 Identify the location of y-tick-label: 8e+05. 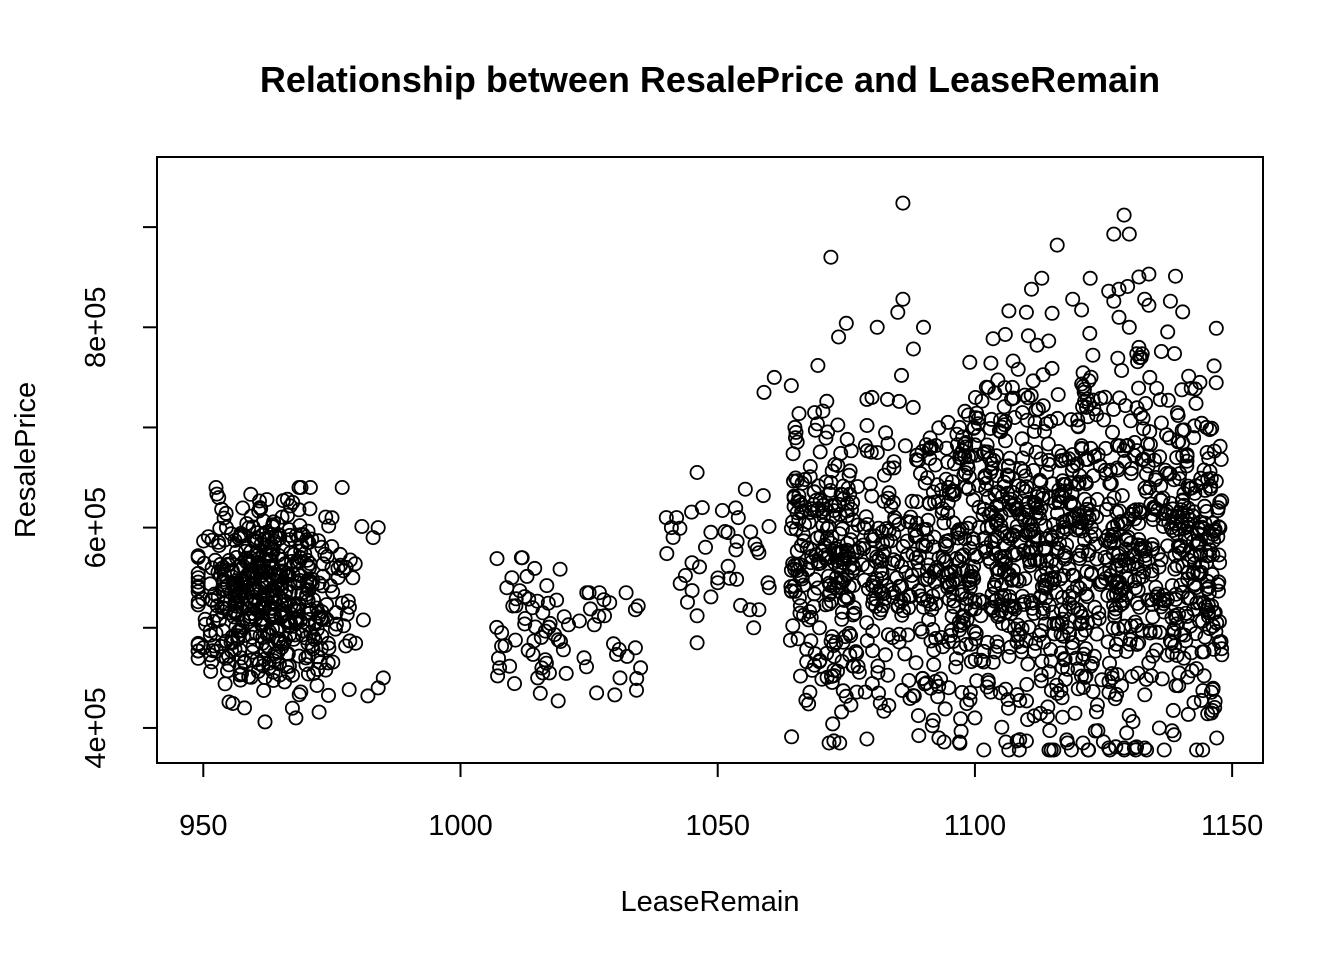
(96, 327).